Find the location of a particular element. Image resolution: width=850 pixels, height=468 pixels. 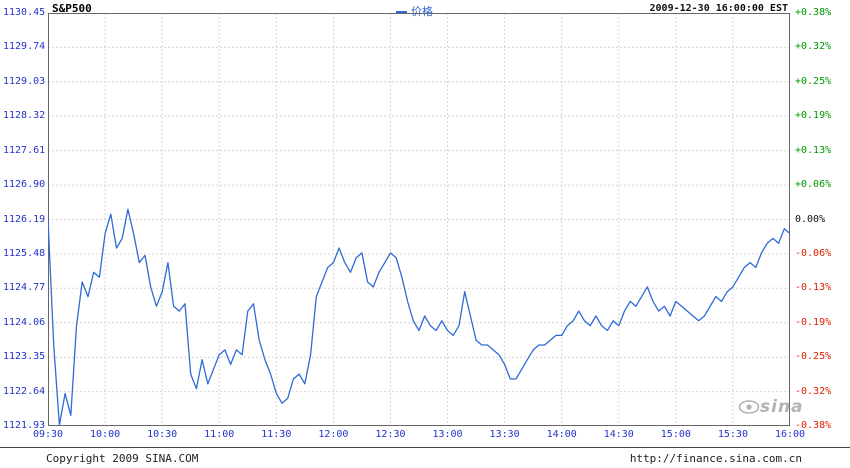

x-axis-label-time: 12:30 is located at coordinates (390, 434).